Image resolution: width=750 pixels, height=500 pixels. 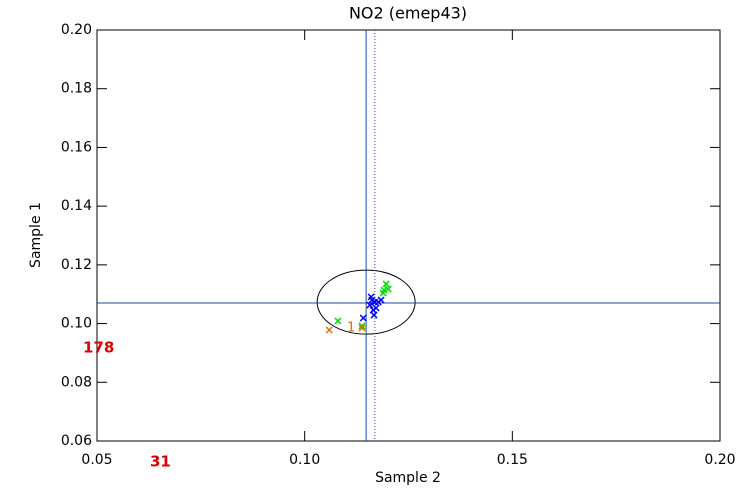 I want to click on y-tick-label: 0.12, so click(x=76, y=265).